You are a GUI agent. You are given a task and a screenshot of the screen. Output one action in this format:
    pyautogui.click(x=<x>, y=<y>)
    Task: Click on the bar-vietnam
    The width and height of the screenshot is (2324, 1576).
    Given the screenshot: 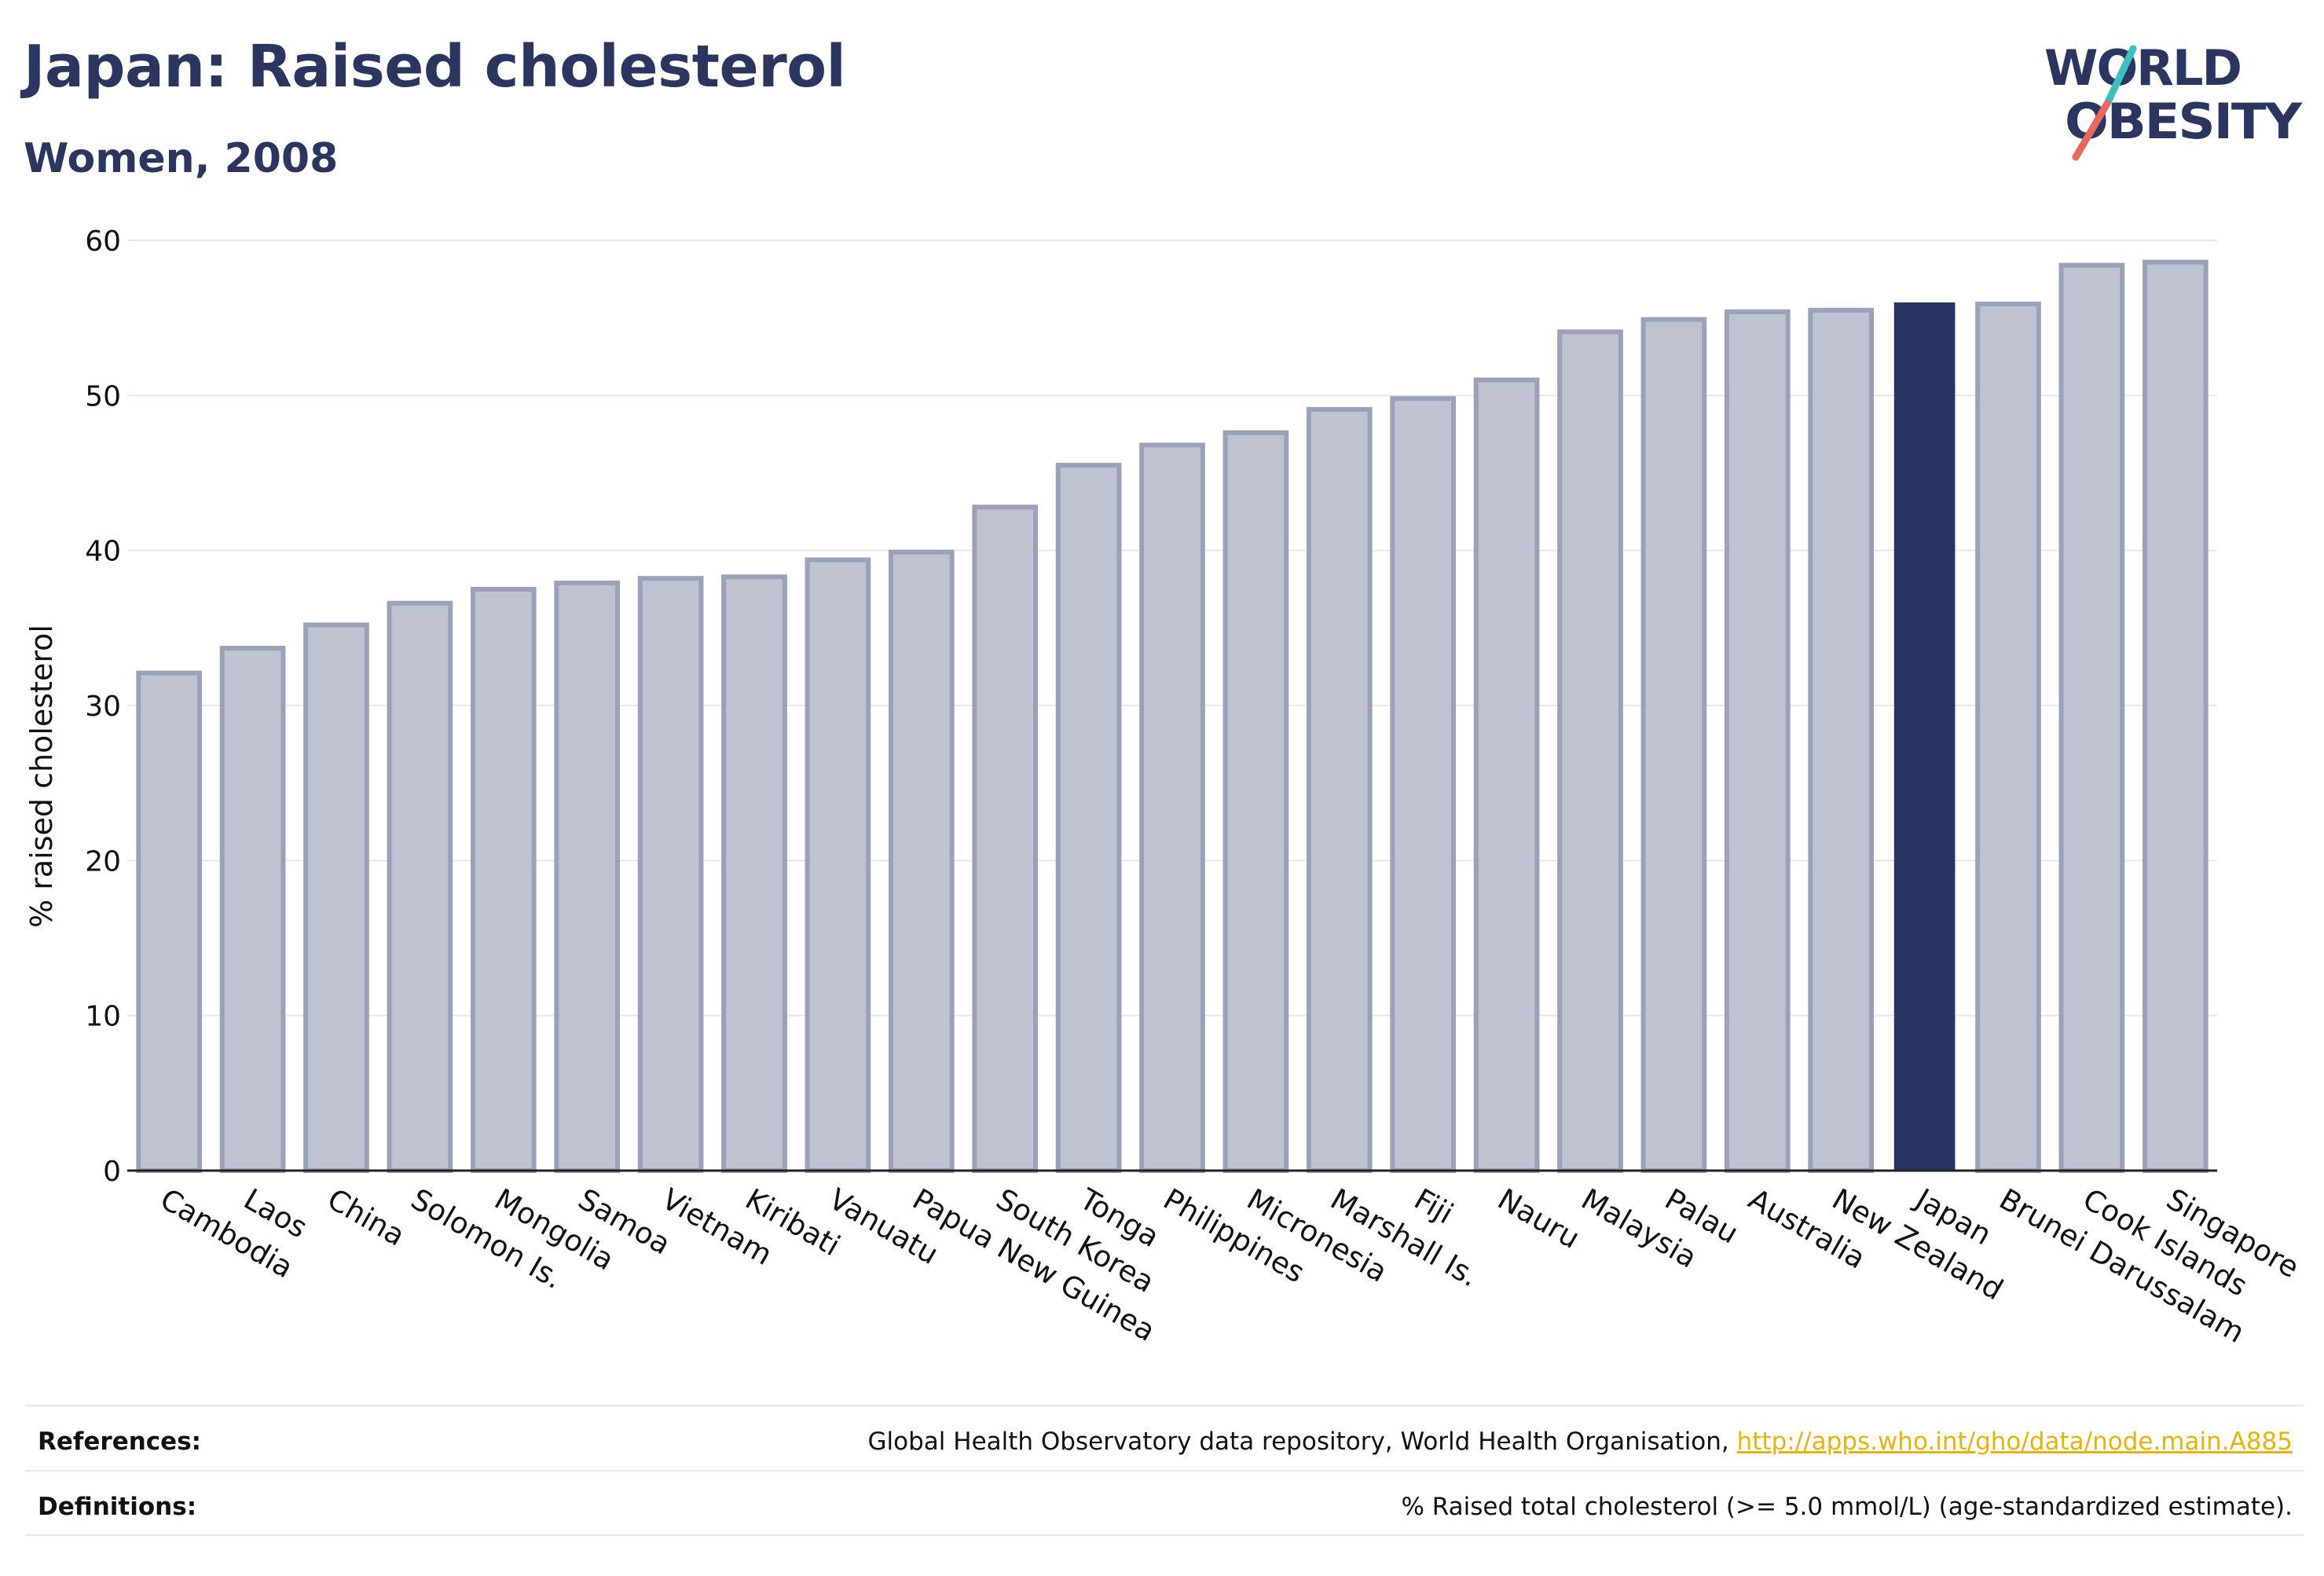 What is the action you would take?
    pyautogui.click(x=670, y=874)
    